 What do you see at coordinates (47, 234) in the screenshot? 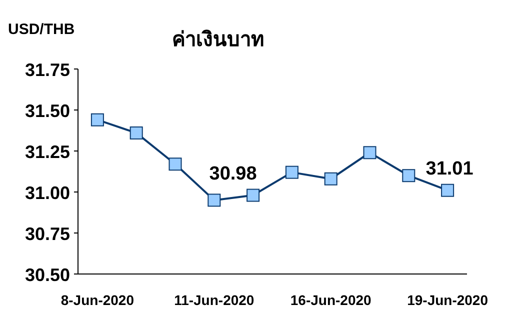
I see `y-tick-label: 30.75` at bounding box center [47, 234].